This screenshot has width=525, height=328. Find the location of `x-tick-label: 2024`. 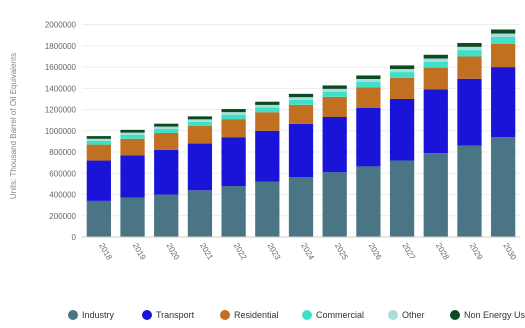

x-tick-label: 2024 is located at coordinates (307, 252).